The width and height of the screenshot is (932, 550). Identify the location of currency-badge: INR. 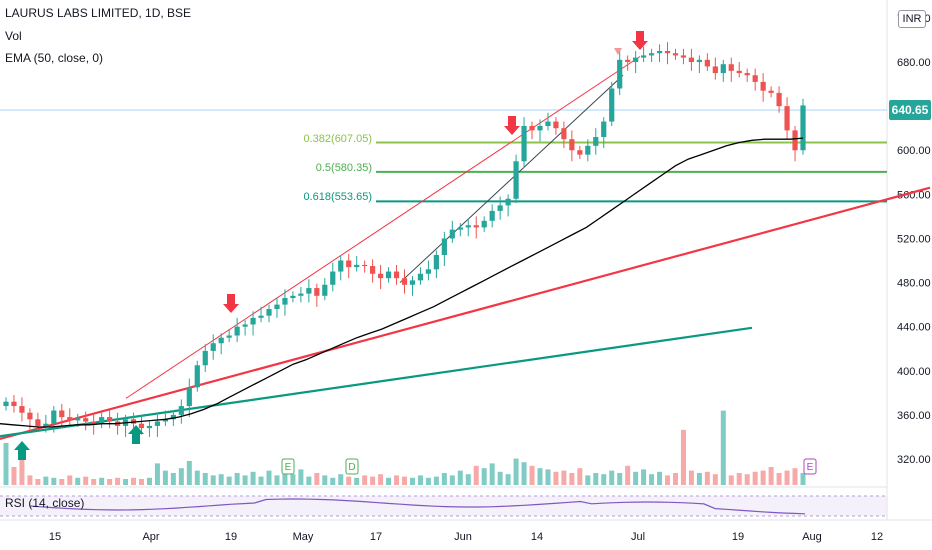
(912, 19).